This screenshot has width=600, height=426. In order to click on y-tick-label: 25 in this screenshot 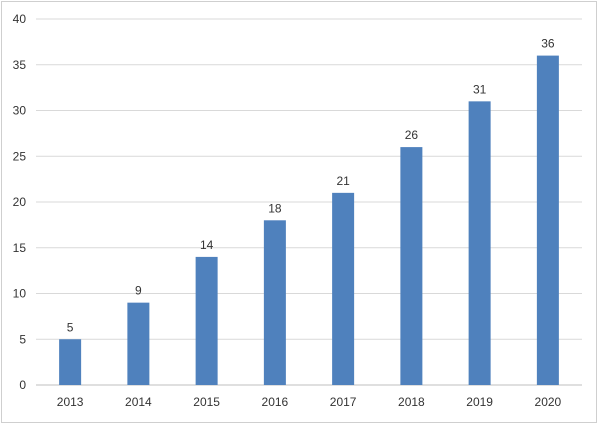, I will do `click(20, 156)`.